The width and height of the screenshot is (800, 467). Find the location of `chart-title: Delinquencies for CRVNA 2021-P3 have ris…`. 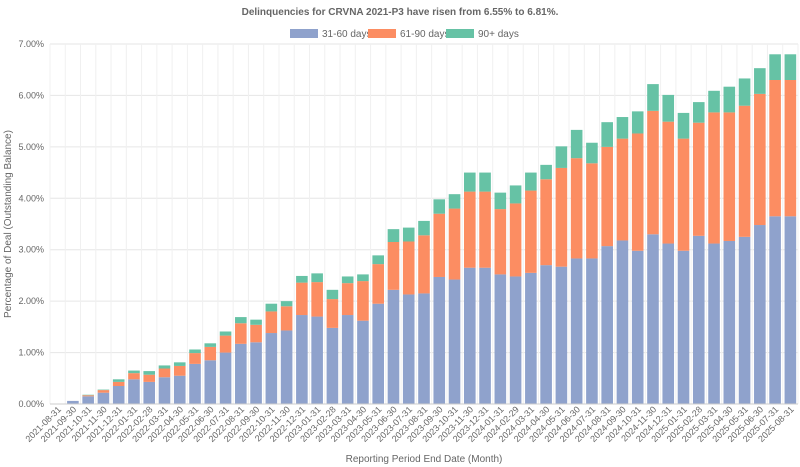

chart-title: Delinquencies for CRVNA 2021-P3 have ris… is located at coordinates (400, 12).